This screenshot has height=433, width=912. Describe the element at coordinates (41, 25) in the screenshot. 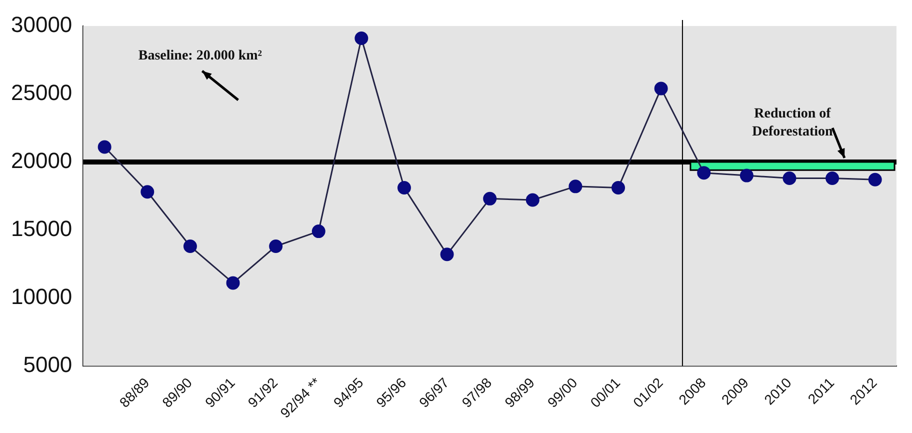

I see `y-tick-label: 30000` at that location.